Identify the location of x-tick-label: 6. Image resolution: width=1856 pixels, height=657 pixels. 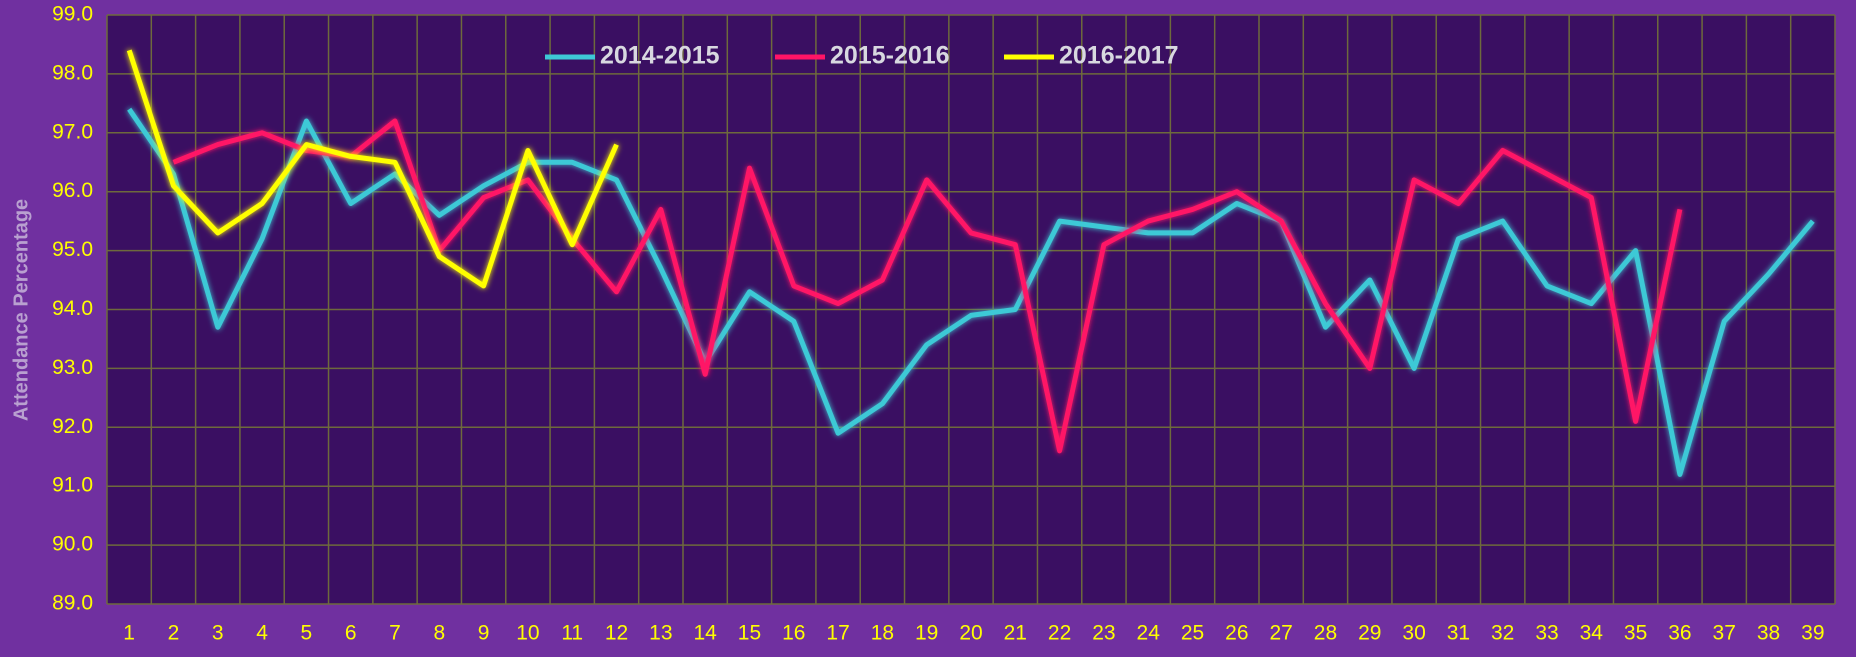
(351, 633).